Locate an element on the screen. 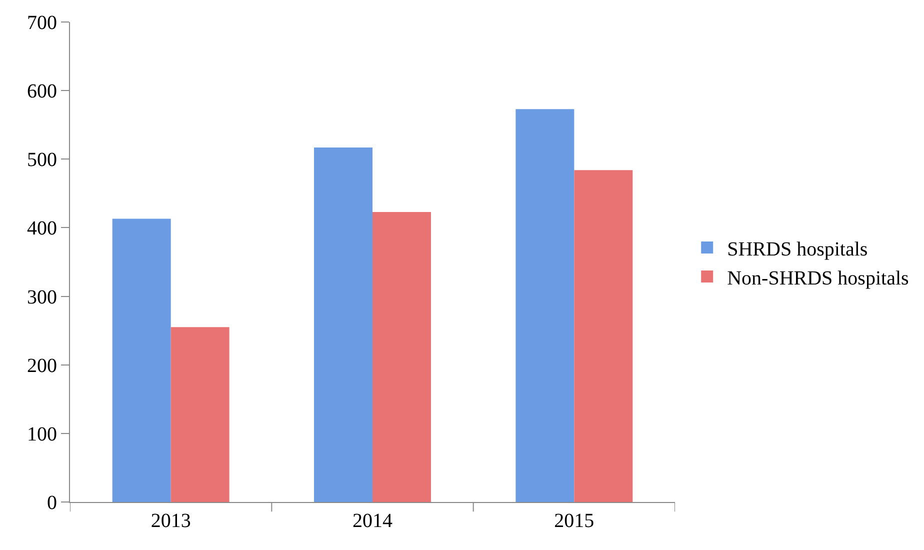 Image resolution: width=924 pixels, height=550 pixels. y-tick-label: 600 is located at coordinates (42, 91).